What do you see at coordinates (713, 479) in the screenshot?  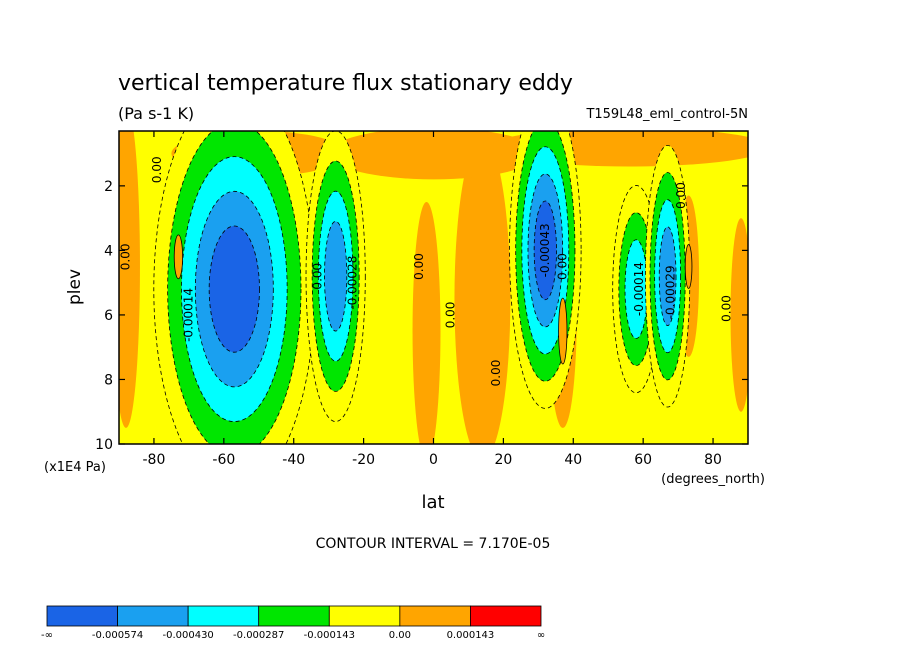 I see `x-axis-units: (degrees_north)` at bounding box center [713, 479].